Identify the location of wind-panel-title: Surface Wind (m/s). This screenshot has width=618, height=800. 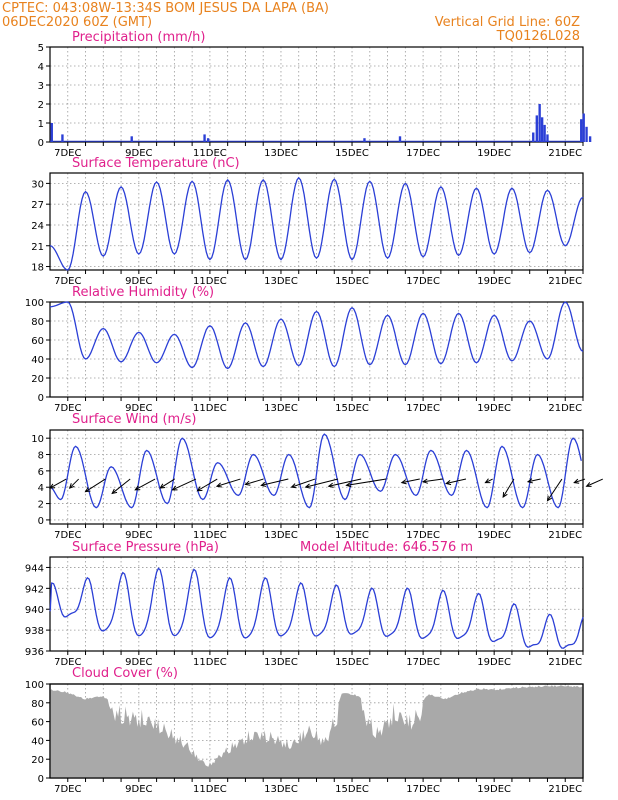
(134, 419).